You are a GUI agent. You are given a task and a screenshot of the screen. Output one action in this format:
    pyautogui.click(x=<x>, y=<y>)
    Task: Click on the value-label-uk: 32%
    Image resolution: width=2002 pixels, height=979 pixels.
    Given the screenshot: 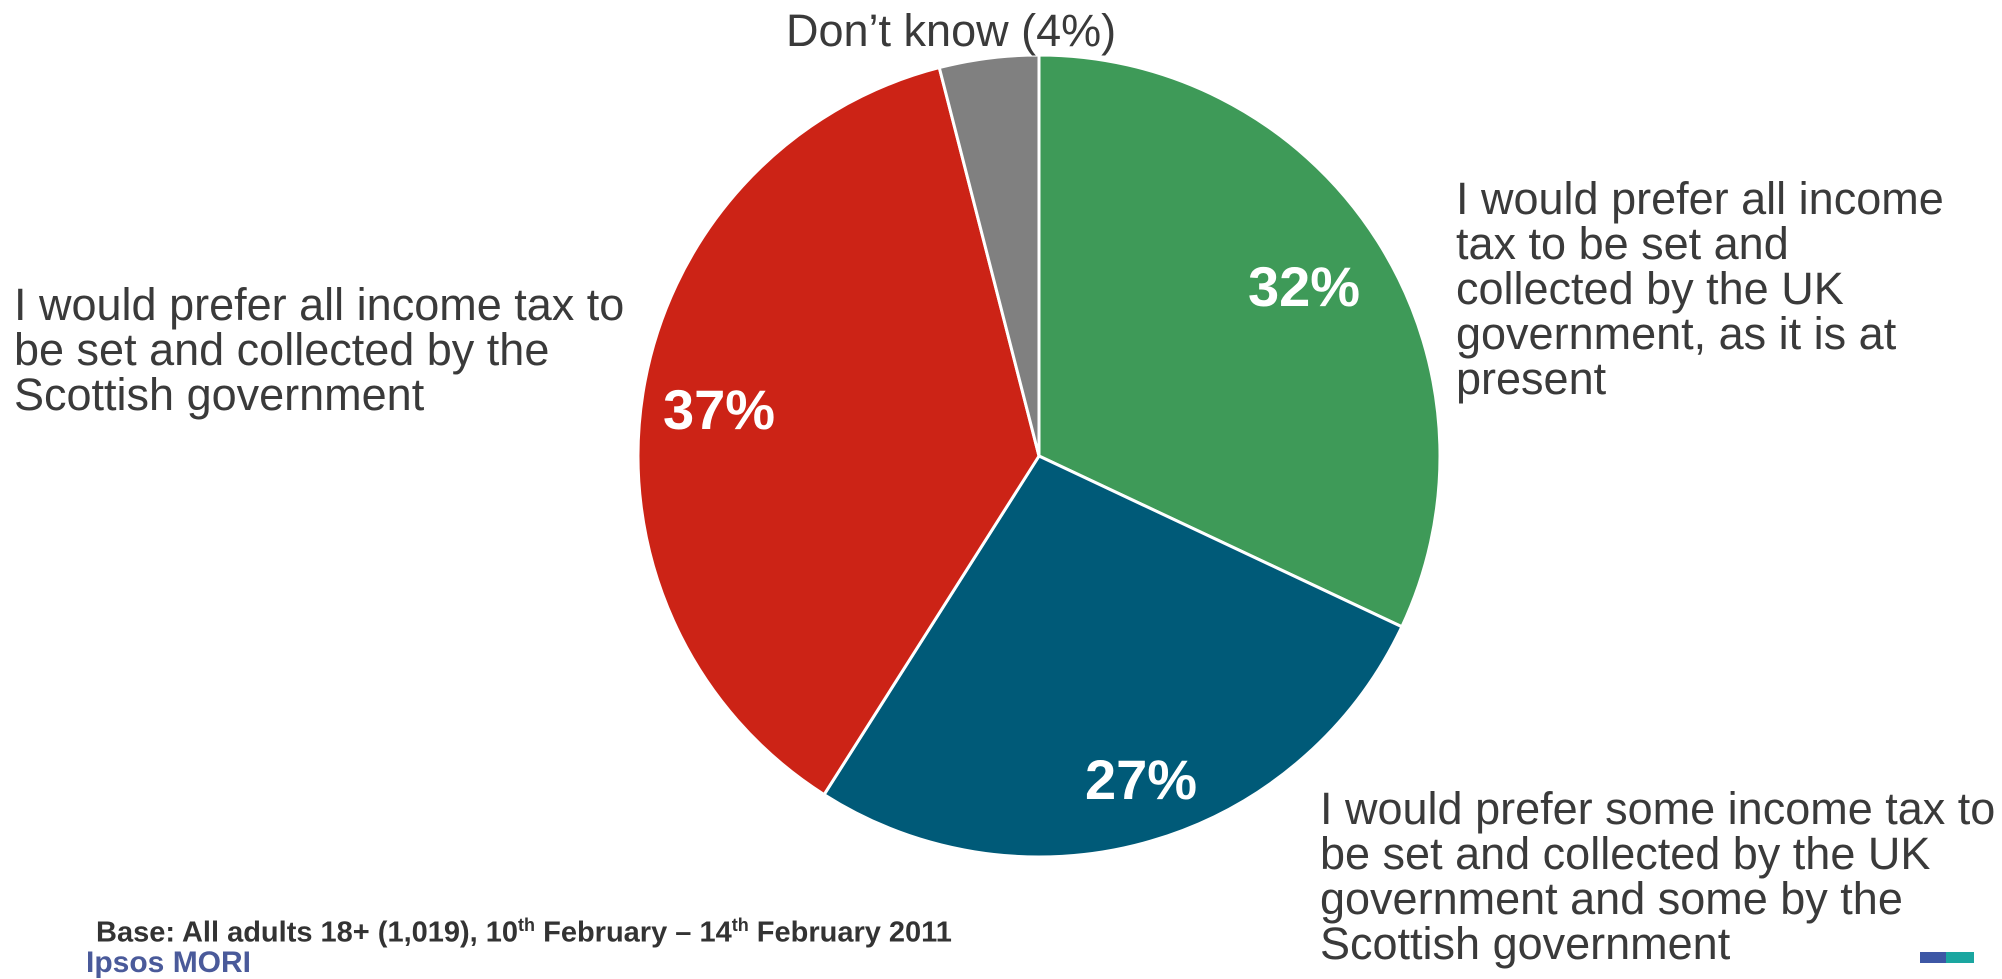 What is the action you would take?
    pyautogui.click(x=1304, y=286)
    